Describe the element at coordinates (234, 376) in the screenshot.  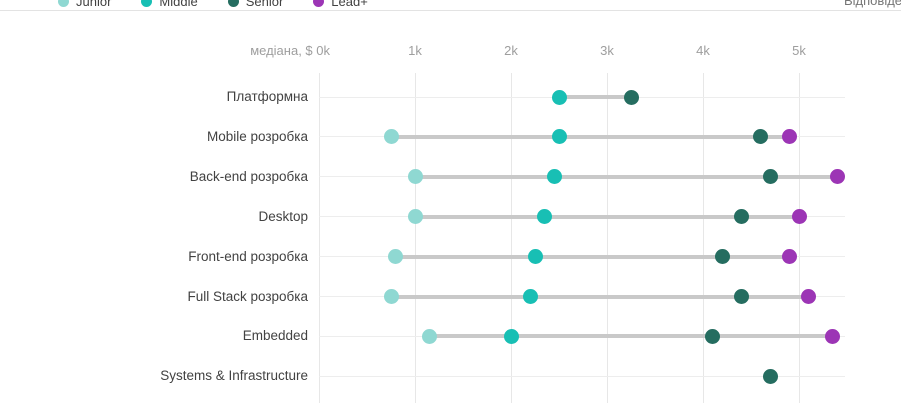
I see `category-label: Systems & Infrastructure` at that location.